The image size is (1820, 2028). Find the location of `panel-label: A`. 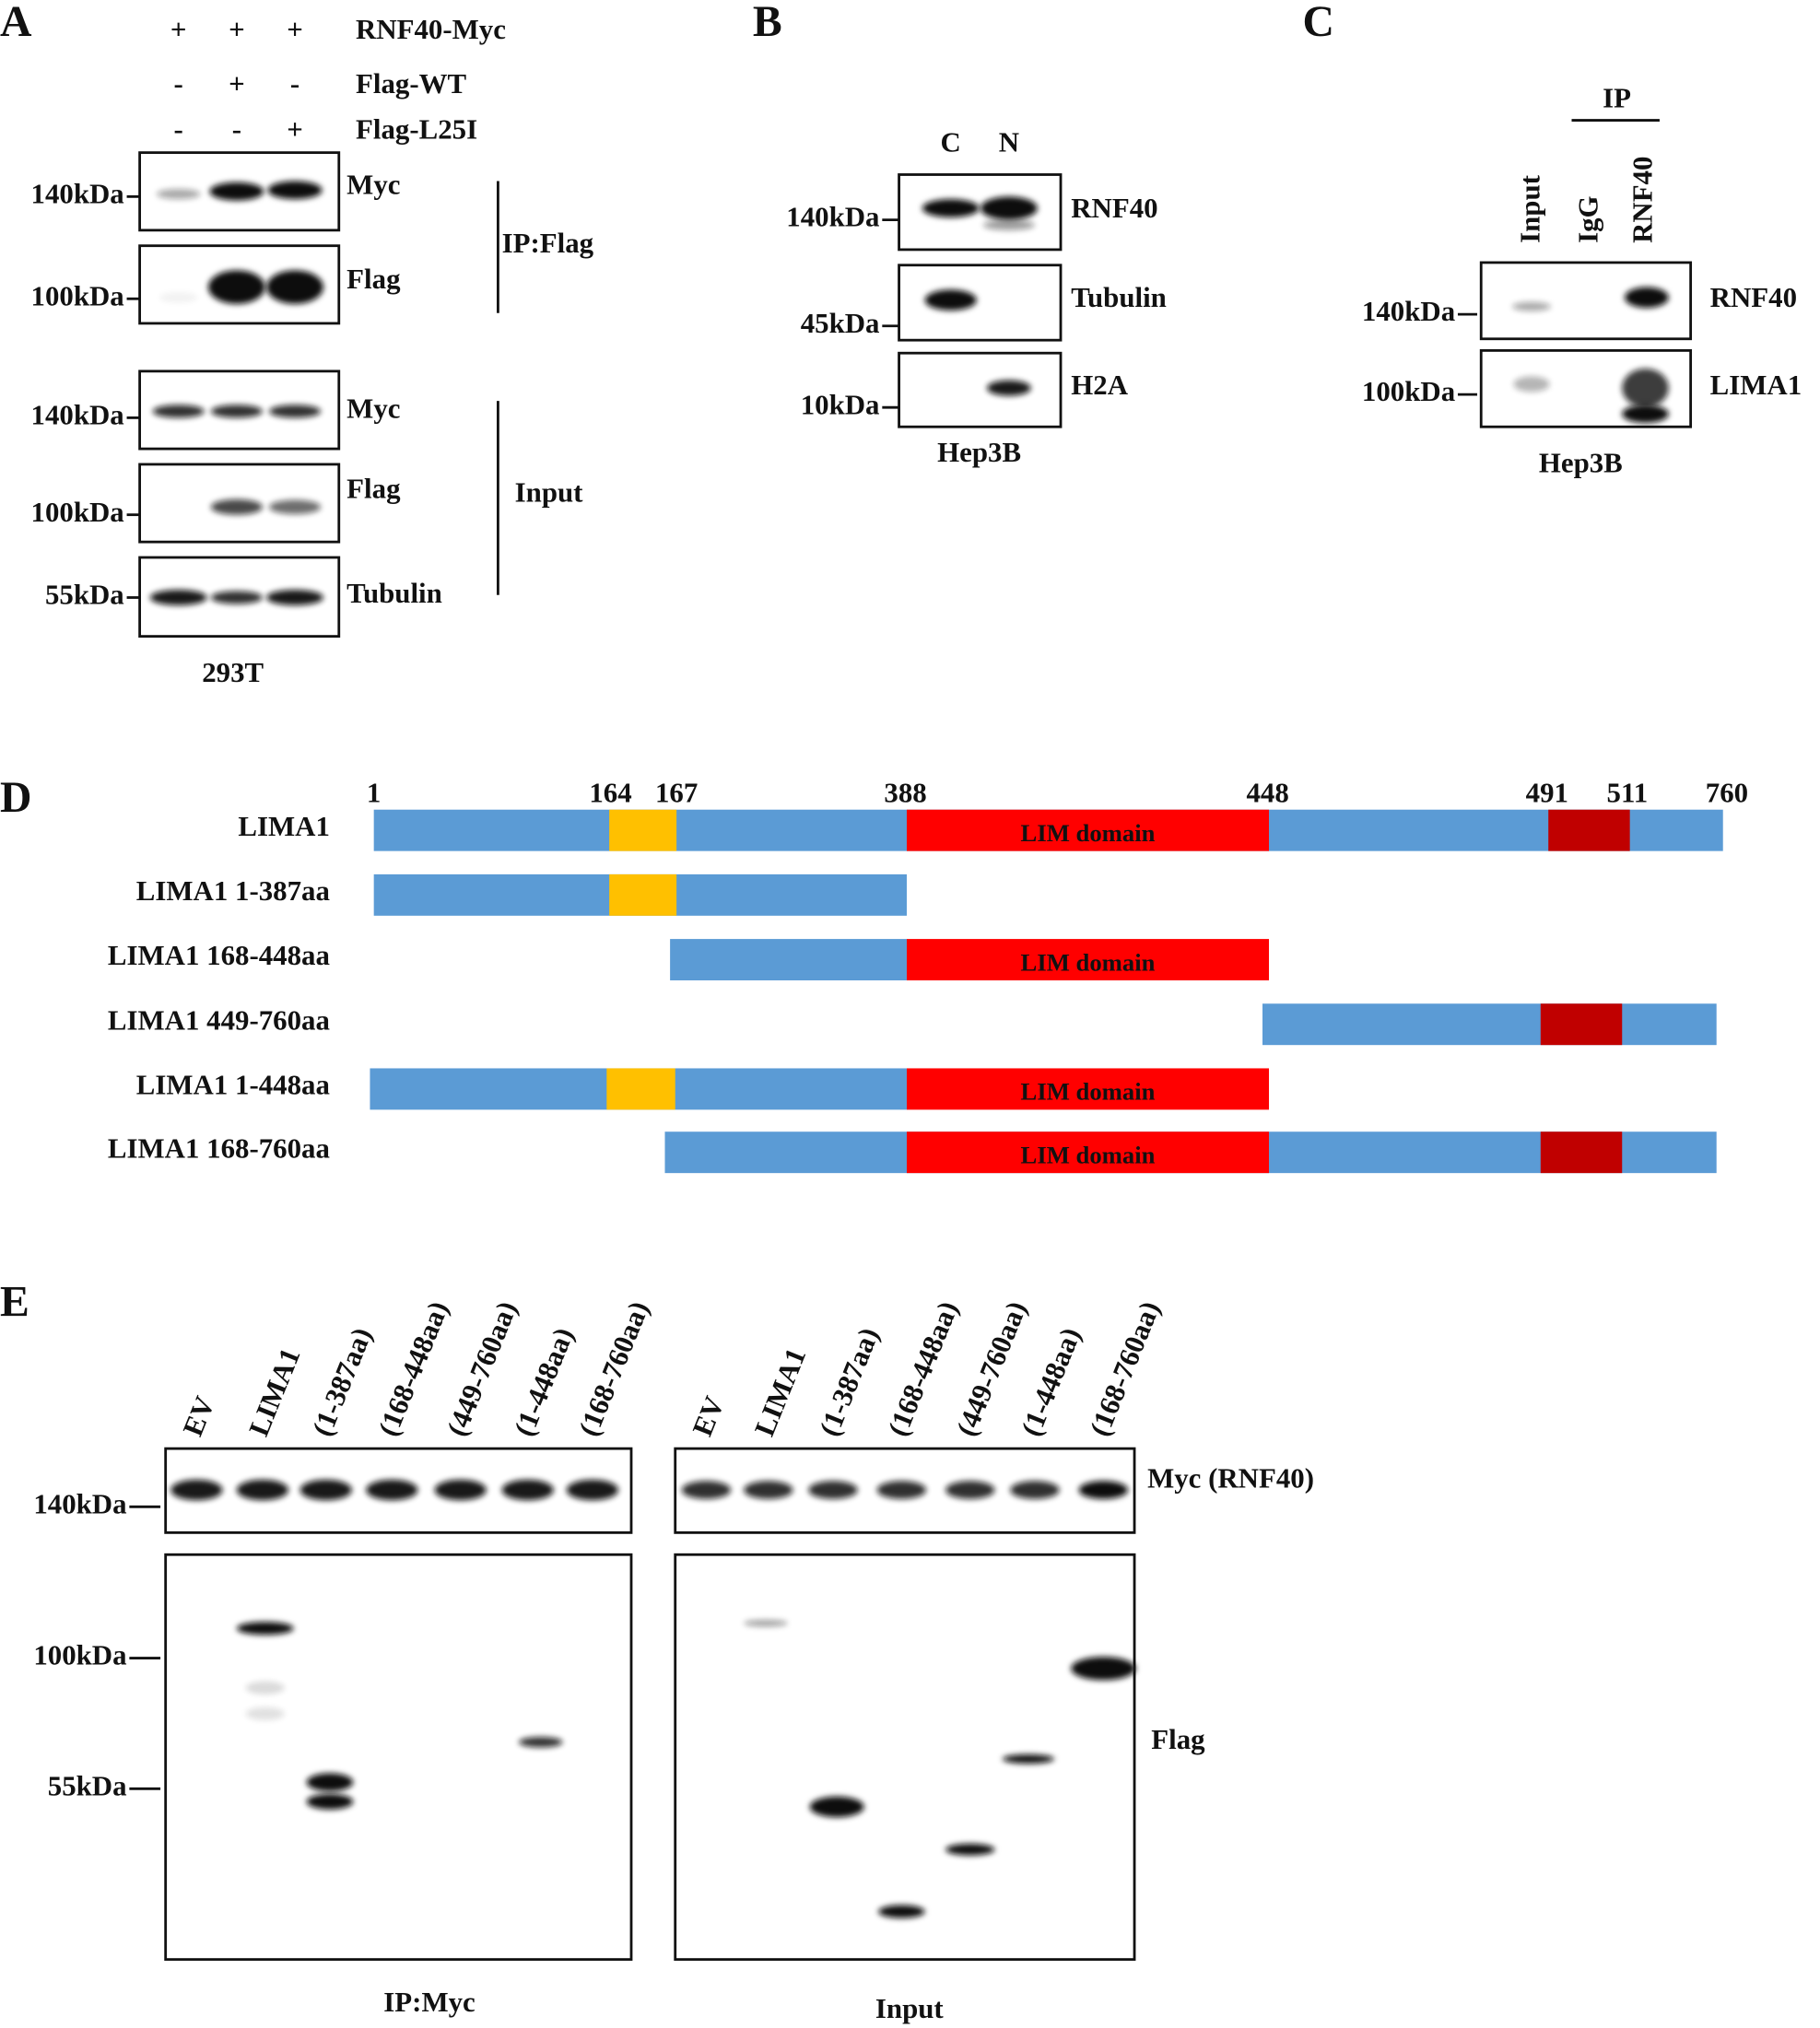

panel-label: A is located at coordinates (16, 23).